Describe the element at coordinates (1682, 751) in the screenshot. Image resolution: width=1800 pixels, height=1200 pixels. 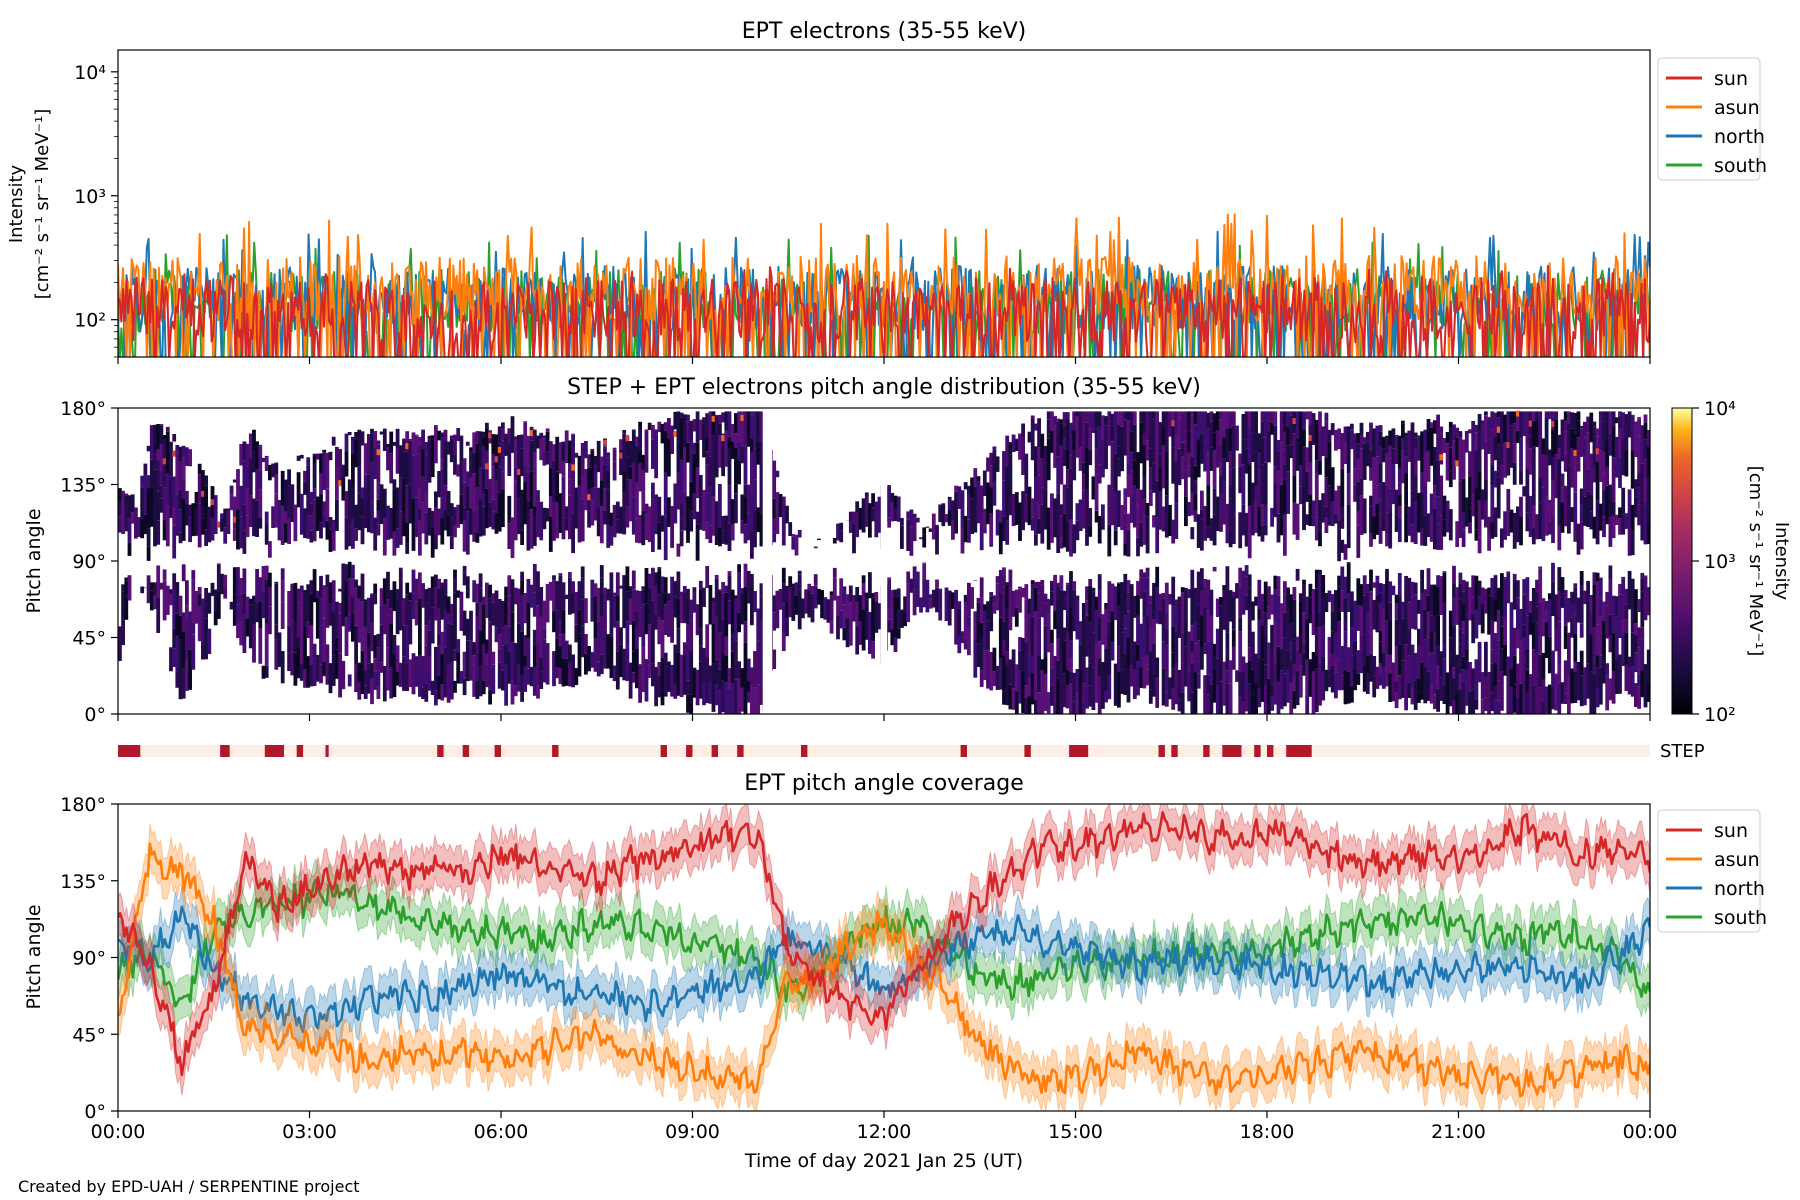
I see `step-label: STEP` at that location.